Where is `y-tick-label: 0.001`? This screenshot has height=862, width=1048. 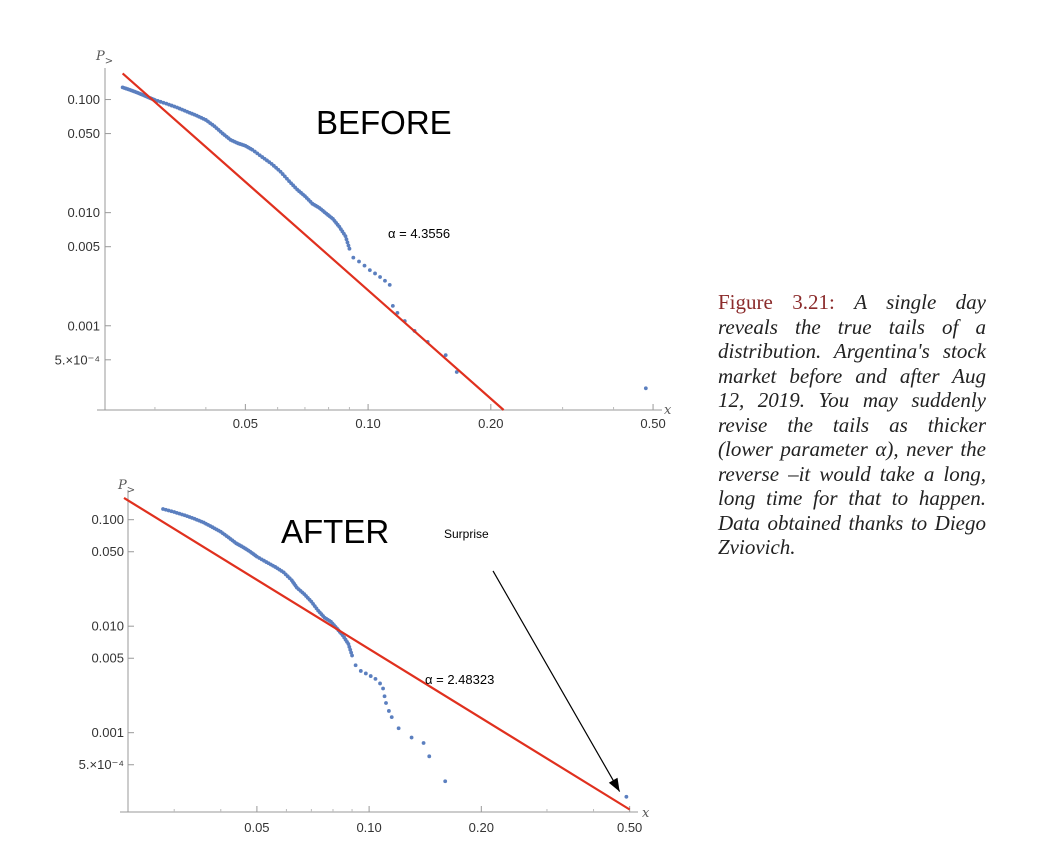
y-tick-label: 0.001 is located at coordinates (107, 732).